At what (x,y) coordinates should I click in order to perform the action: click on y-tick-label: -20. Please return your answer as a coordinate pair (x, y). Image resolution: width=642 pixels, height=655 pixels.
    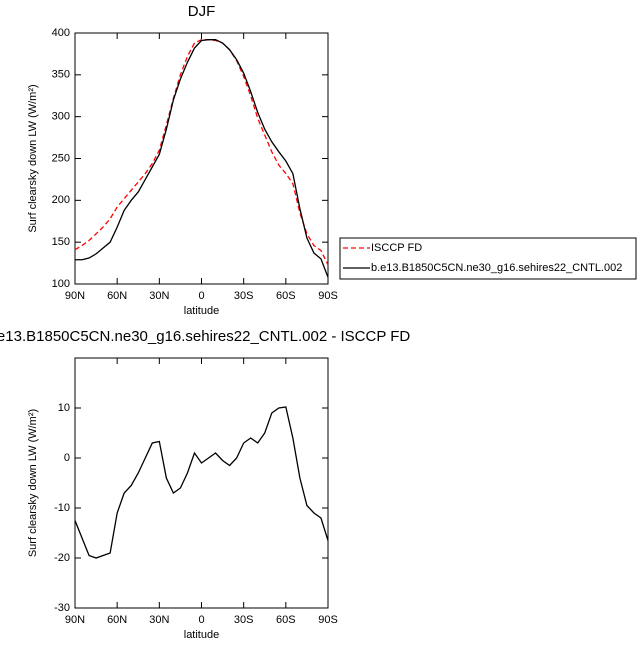
    Looking at the image, I should click on (62, 558).